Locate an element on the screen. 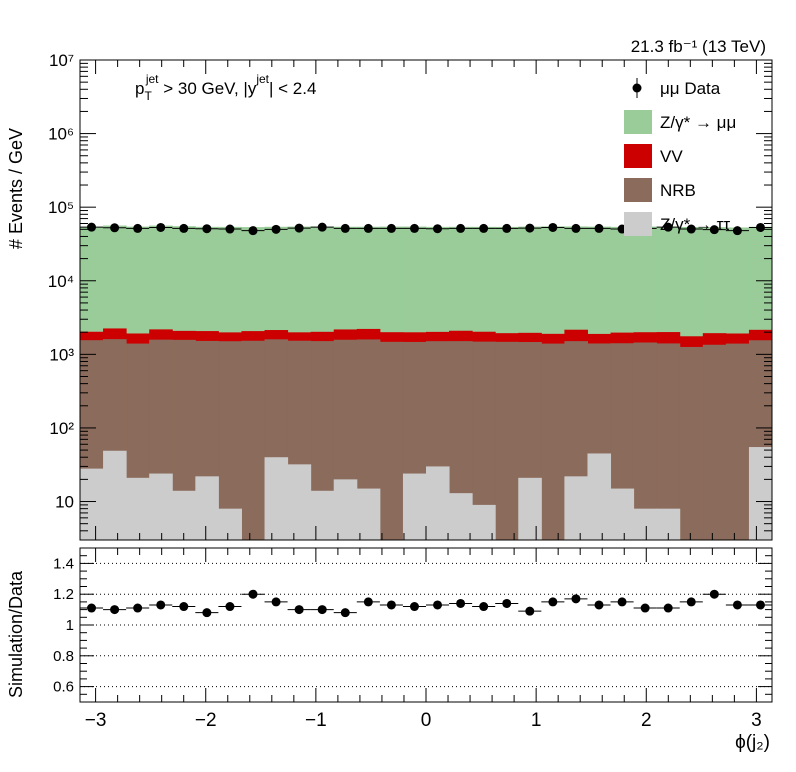 The height and width of the screenshot is (772, 796). ratio-y-tick-label: 1 is located at coordinates (70, 625).